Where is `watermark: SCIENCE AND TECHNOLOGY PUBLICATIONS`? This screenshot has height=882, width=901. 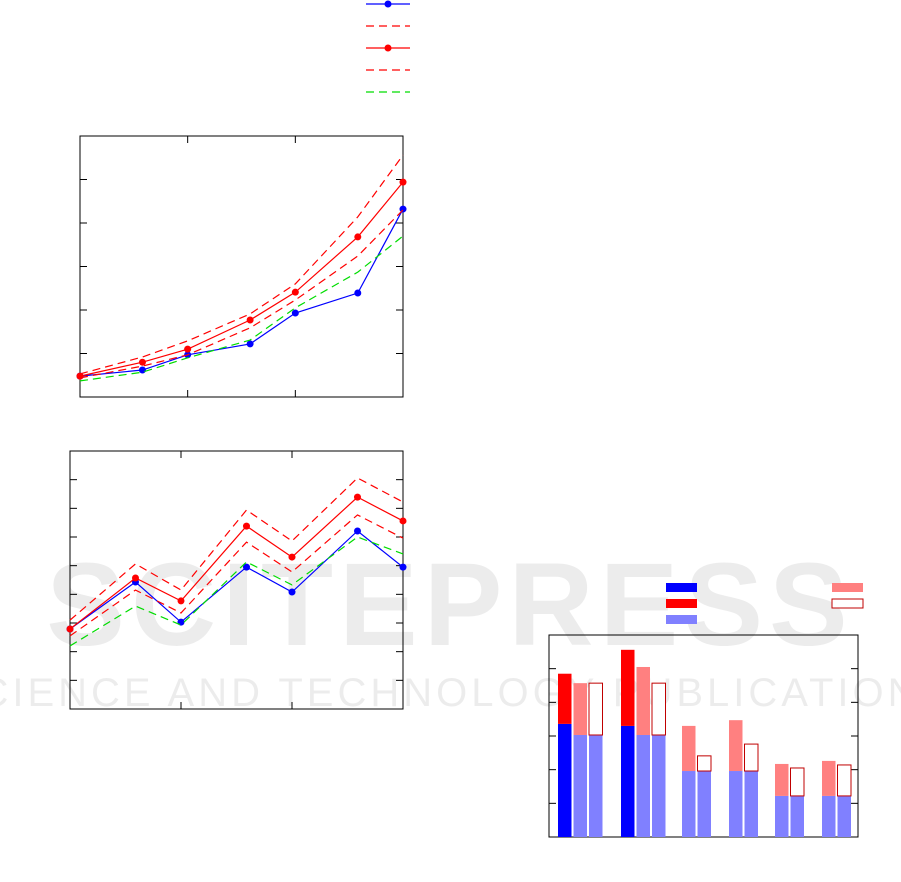 watermark: SCIENCE AND TECHNOLOGY PUBLICATIONS is located at coordinates (450, 693).